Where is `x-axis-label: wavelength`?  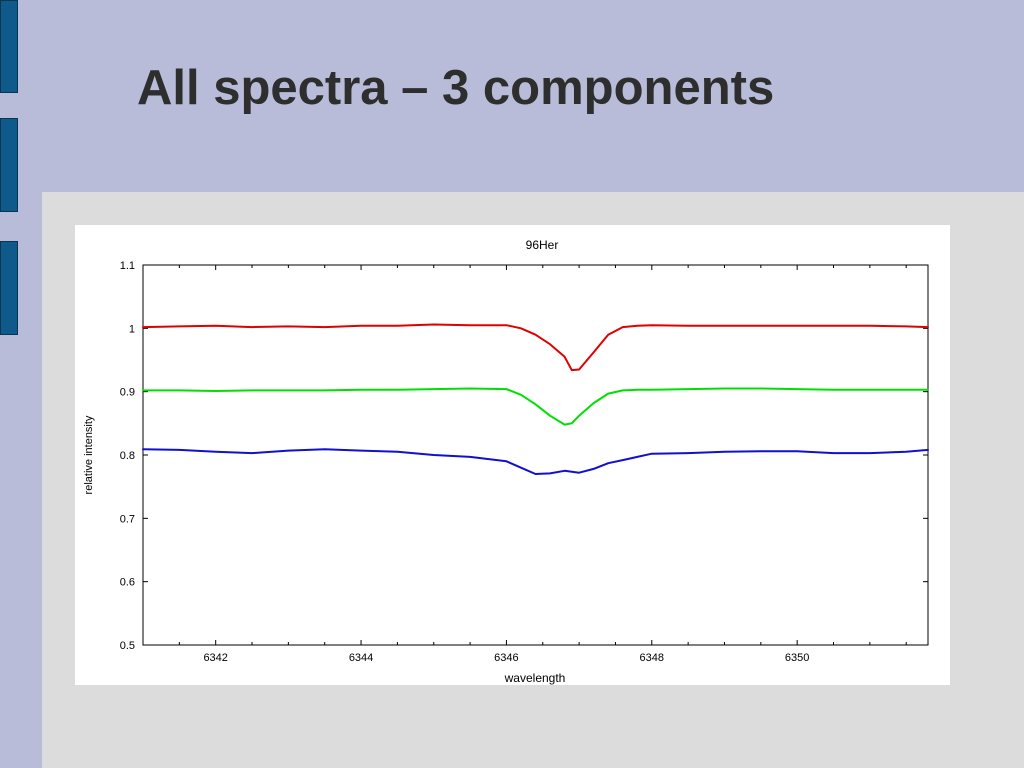
x-axis-label: wavelength is located at coordinates (535, 678).